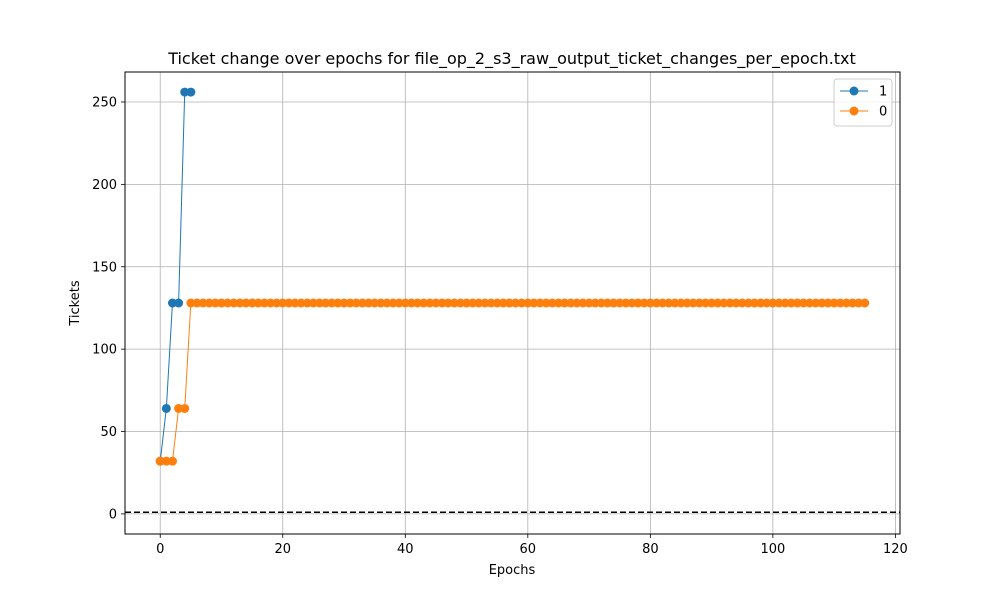 The width and height of the screenshot is (1000, 600). Describe the element at coordinates (863, 102) in the screenshot. I see `legend: 10` at that location.